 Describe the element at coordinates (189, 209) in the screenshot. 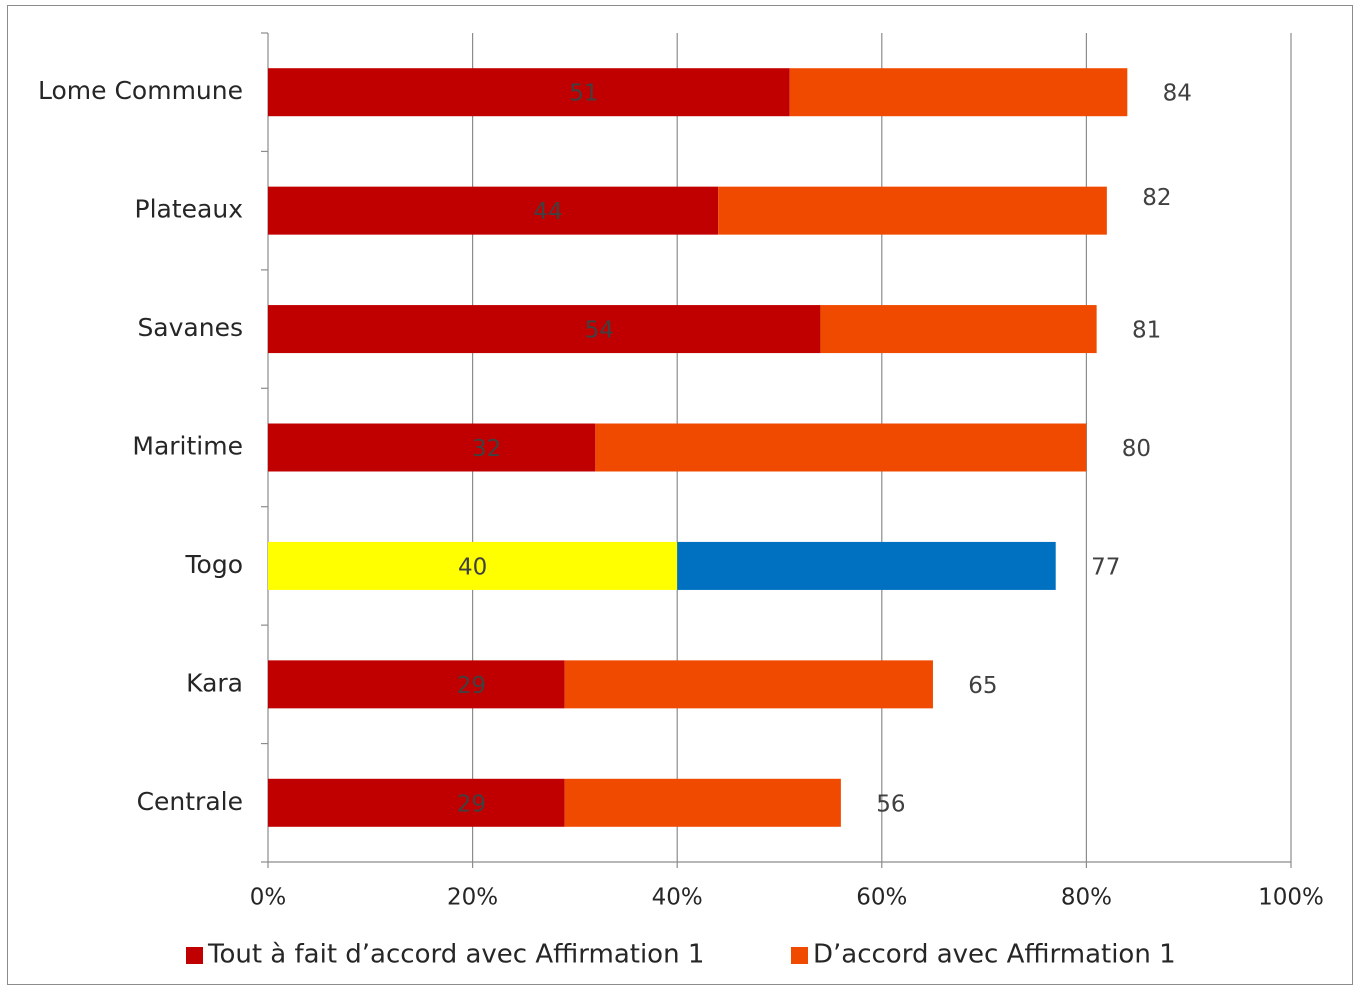

I see `category-label: Plateaux` at that location.